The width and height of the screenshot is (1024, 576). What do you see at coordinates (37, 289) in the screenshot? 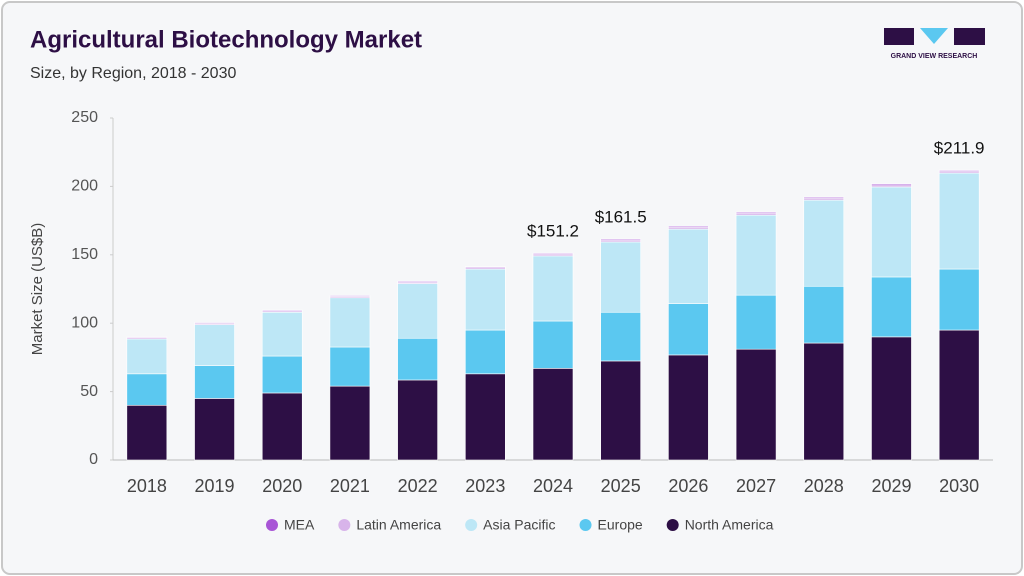
I see `y-axis-label: Market Size (US$B)` at bounding box center [37, 289].